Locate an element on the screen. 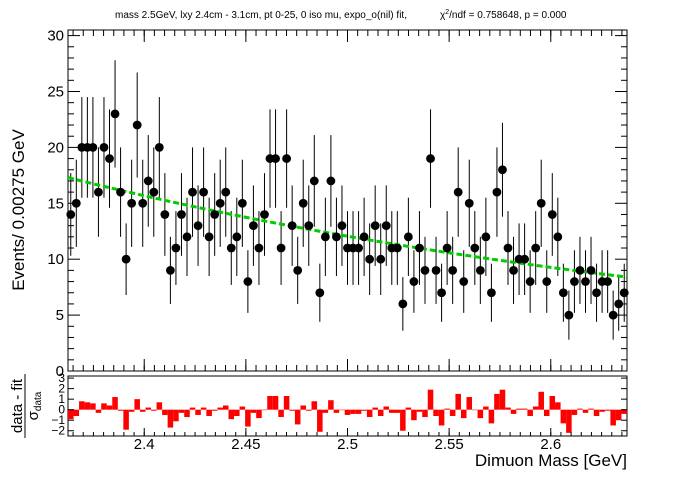 This screenshot has width=696, height=477. ratio-label-denominator: σdata is located at coordinates (34, 405).